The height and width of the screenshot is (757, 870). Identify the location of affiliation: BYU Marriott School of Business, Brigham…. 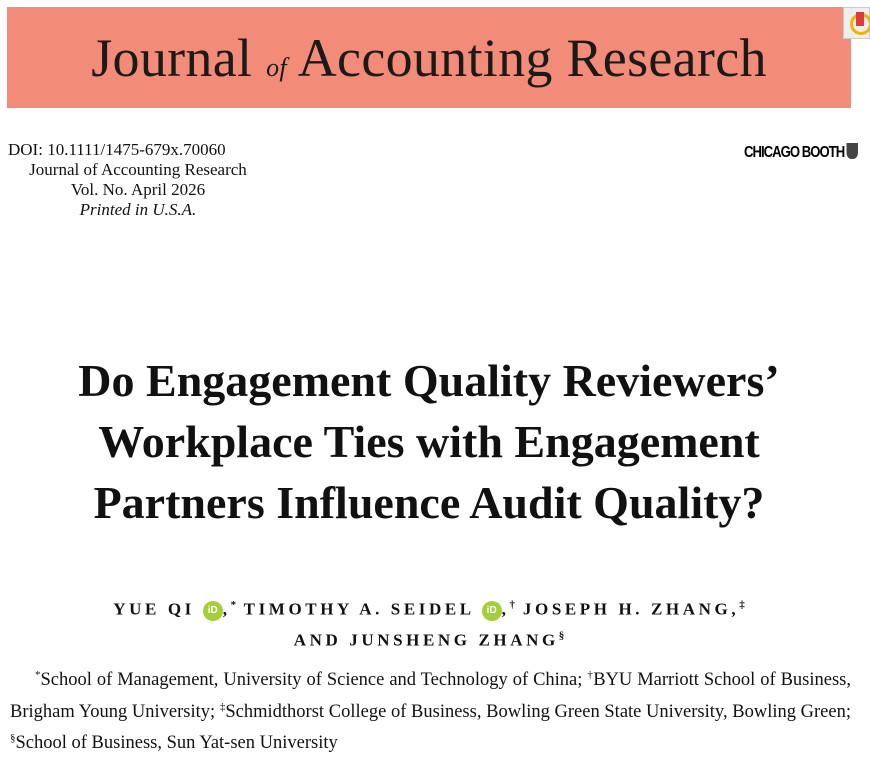
(430, 696).